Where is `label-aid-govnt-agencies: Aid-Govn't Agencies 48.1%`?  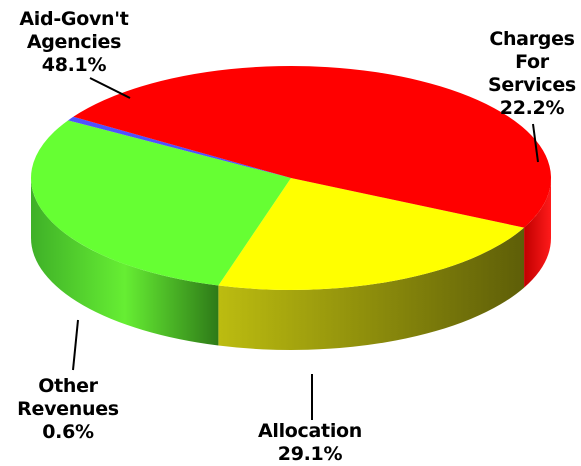 label-aid-govnt-agencies: Aid-Govn't Agencies 48.1% is located at coordinates (74, 42).